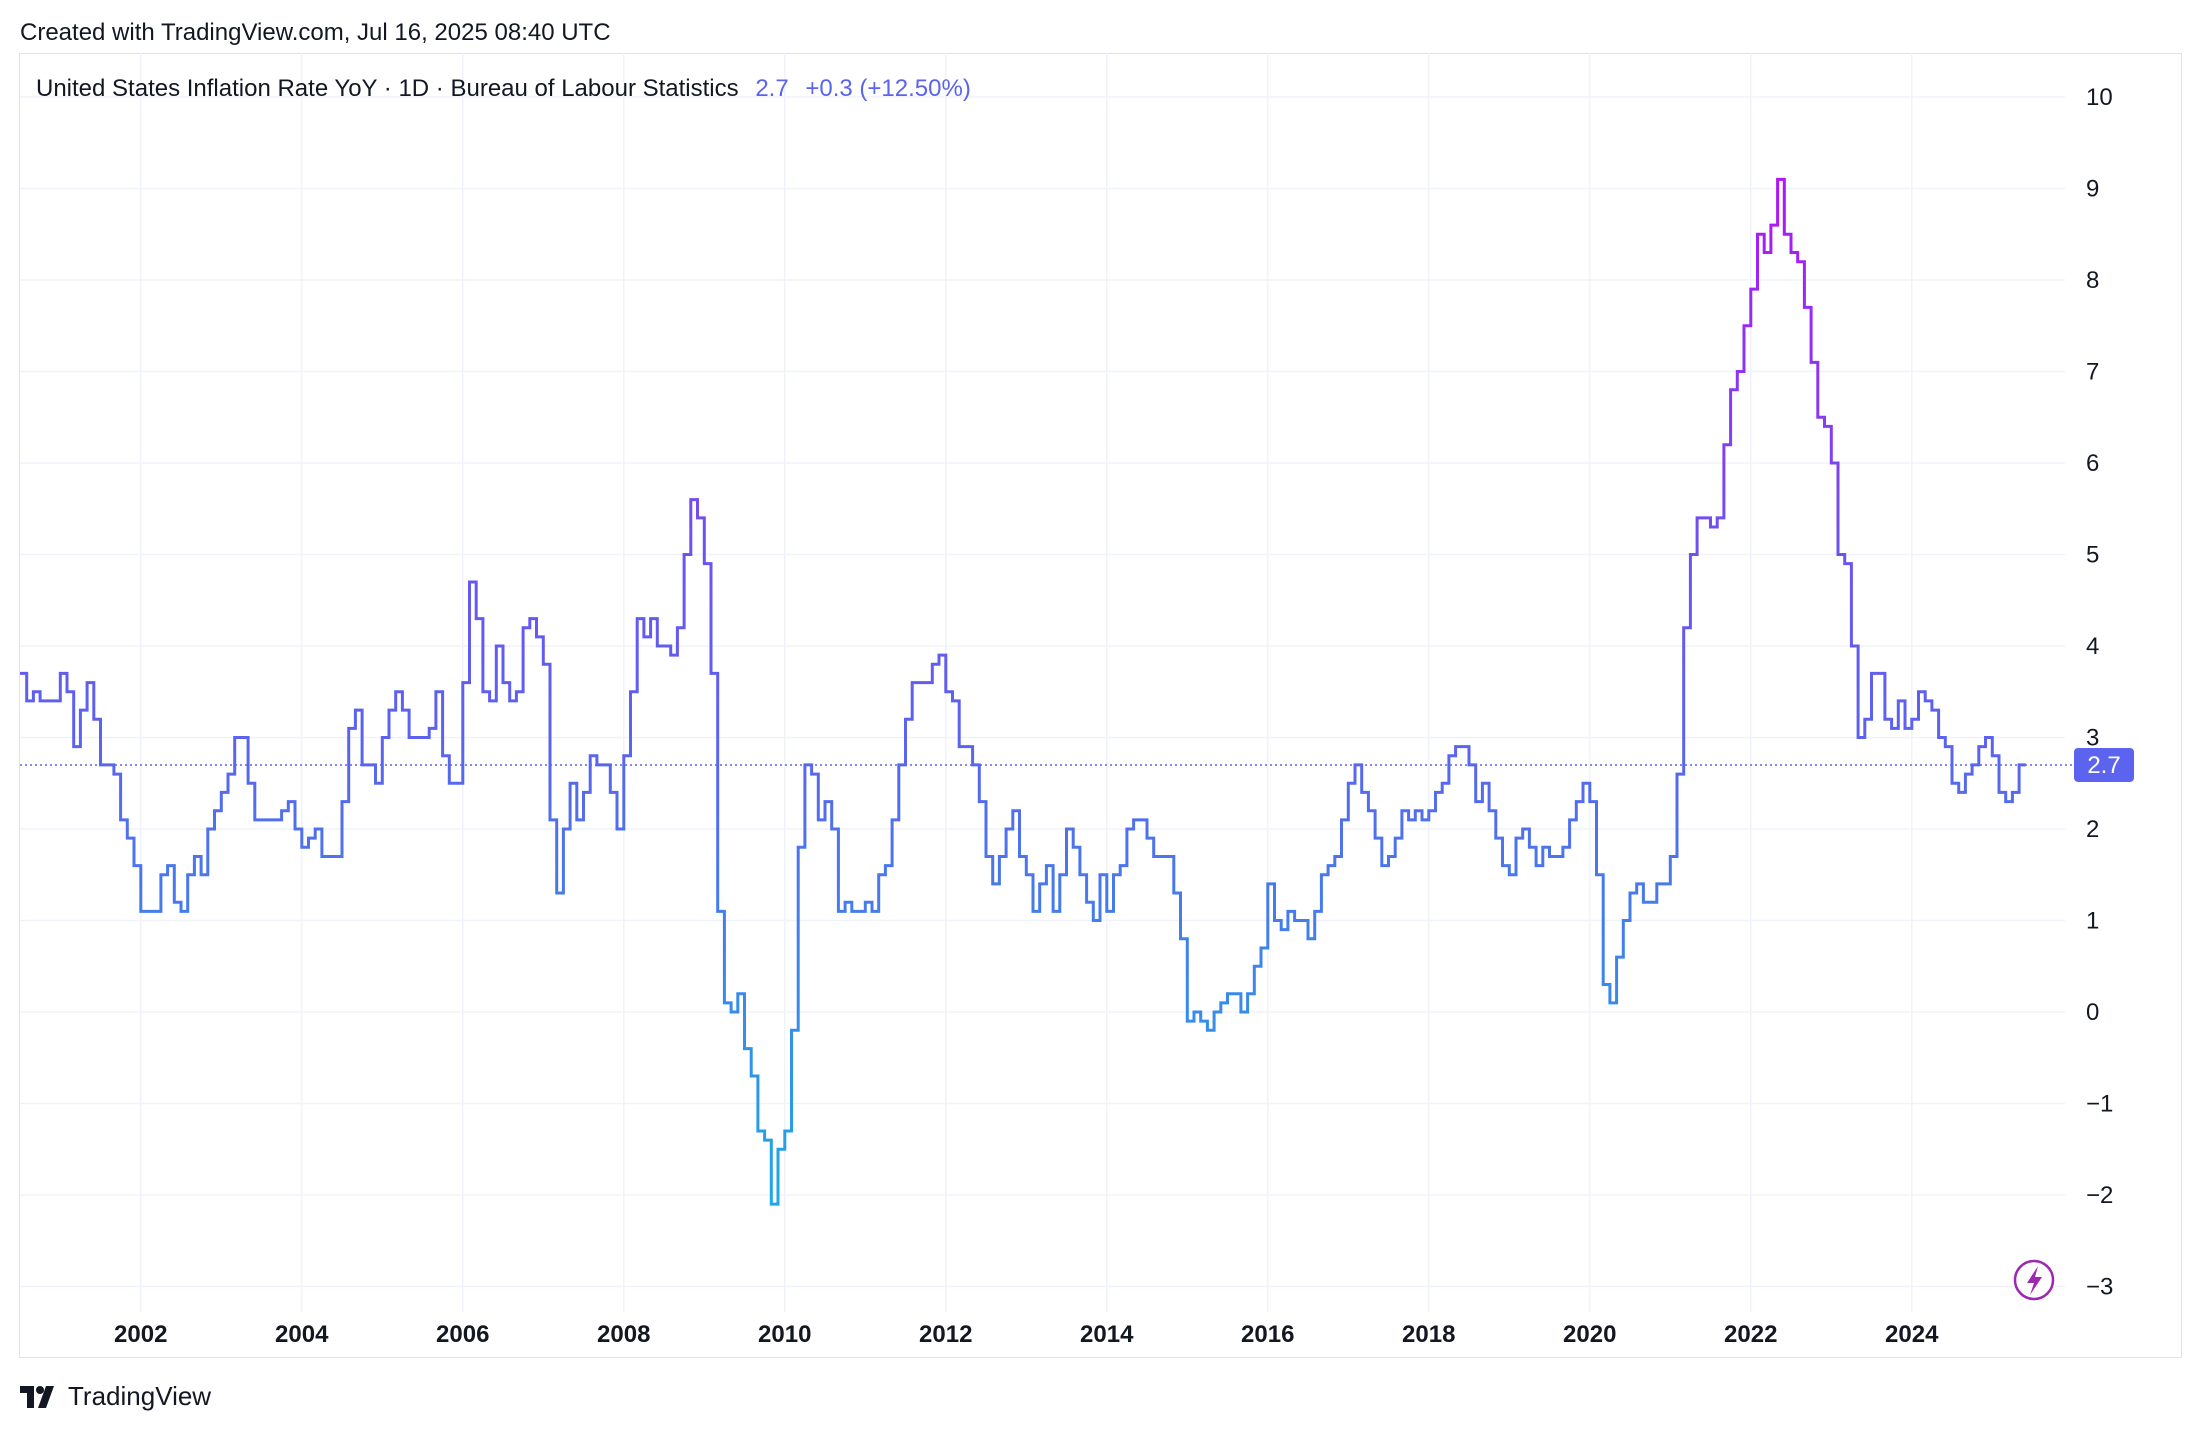 The width and height of the screenshot is (2194, 1430). Describe the element at coordinates (37, 1396) in the screenshot. I see `tradingview-logo-icon` at that location.